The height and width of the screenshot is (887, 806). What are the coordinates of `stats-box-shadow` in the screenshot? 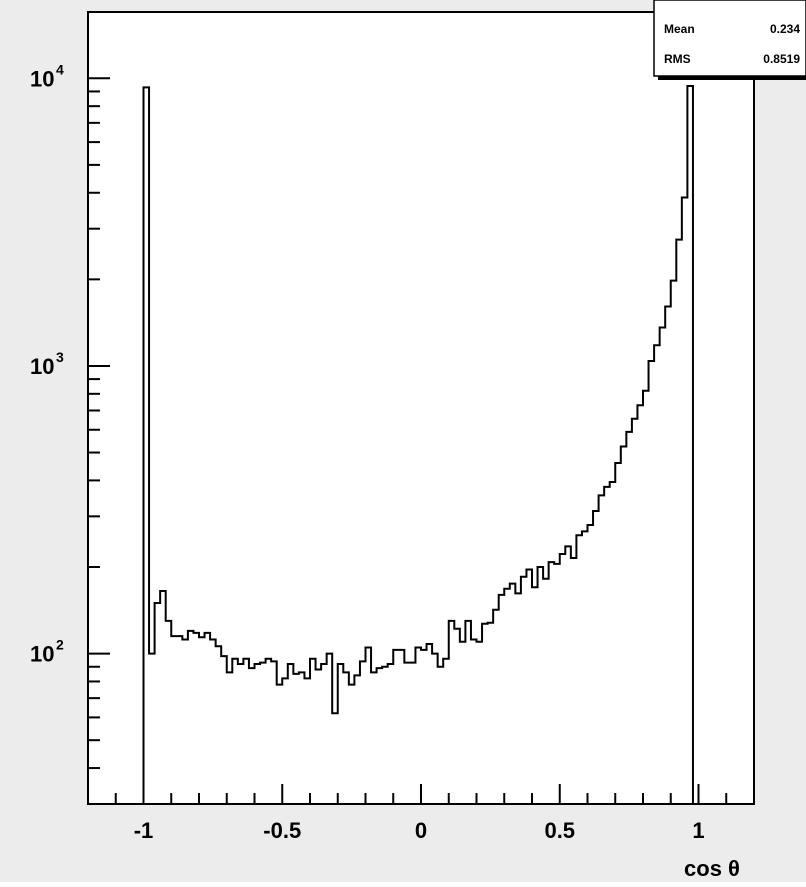 It's located at (732, 78).